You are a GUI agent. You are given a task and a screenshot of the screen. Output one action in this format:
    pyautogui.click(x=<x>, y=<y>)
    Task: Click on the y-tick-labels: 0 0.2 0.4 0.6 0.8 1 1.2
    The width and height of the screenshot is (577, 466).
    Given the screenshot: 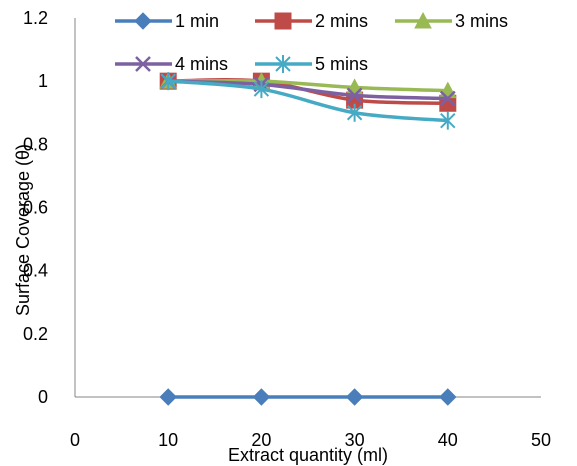 What is the action you would take?
    pyautogui.click(x=35, y=207)
    